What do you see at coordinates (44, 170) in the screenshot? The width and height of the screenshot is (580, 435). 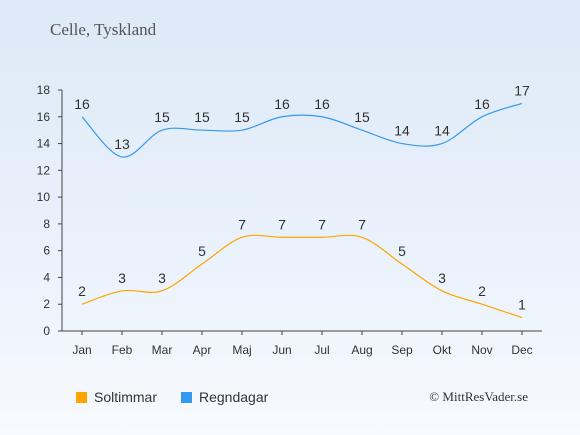 I see `y-tick-label: 12` at bounding box center [44, 170].